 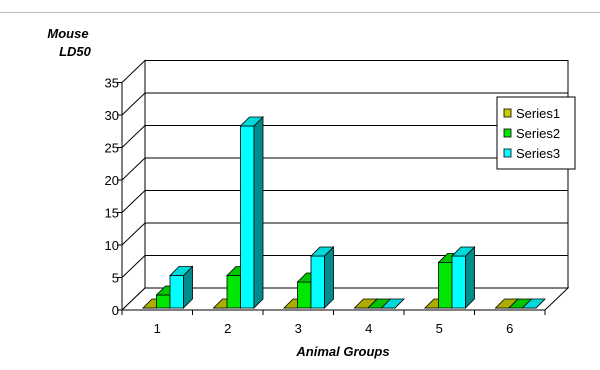 I want to click on legend: Series1 Series2 Series3, so click(x=536, y=133).